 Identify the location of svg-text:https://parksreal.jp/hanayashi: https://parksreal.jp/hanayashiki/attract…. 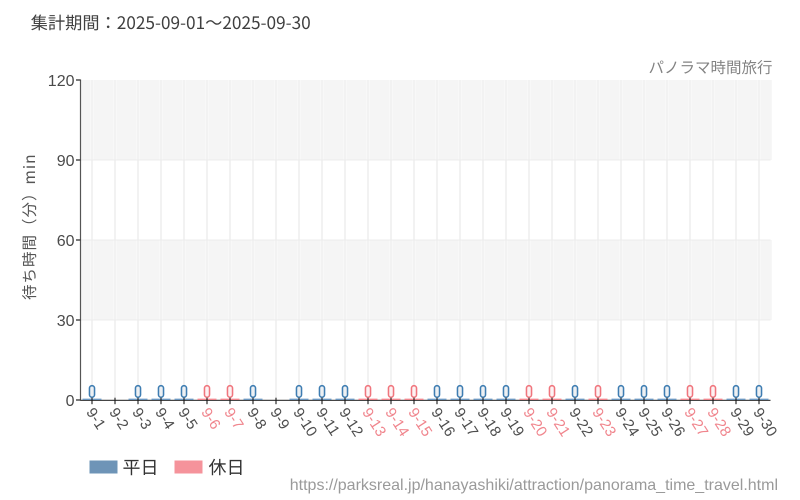
(534, 485).